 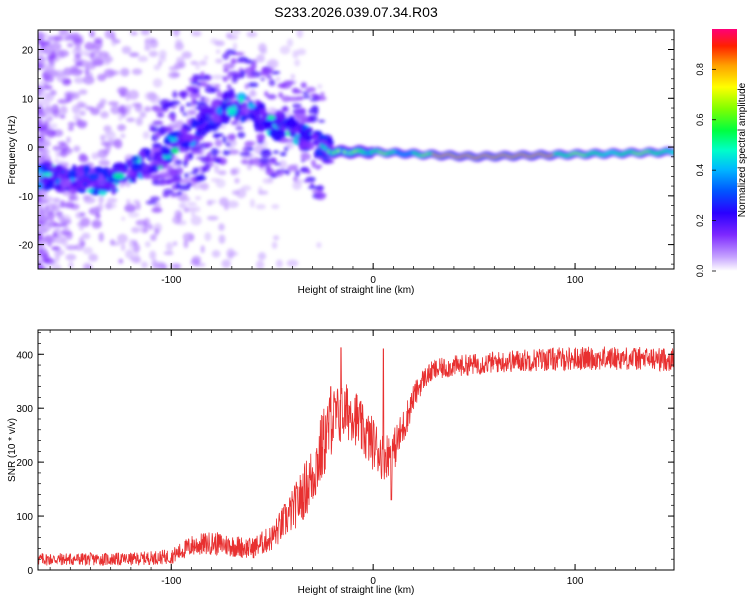 What do you see at coordinates (373, 581) in the screenshot?
I see `x-tick-label: 0` at bounding box center [373, 581].